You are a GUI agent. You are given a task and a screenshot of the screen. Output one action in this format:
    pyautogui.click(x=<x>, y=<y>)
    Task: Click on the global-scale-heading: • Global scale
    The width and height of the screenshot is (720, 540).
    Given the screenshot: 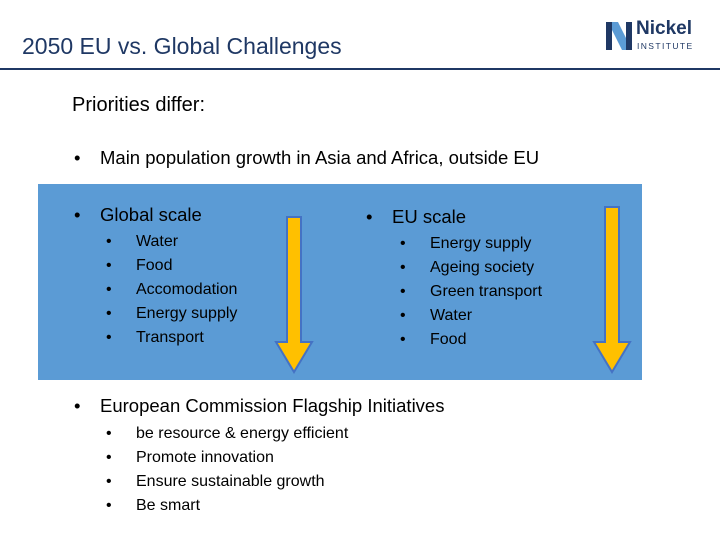 What is the action you would take?
    pyautogui.click(x=138, y=215)
    